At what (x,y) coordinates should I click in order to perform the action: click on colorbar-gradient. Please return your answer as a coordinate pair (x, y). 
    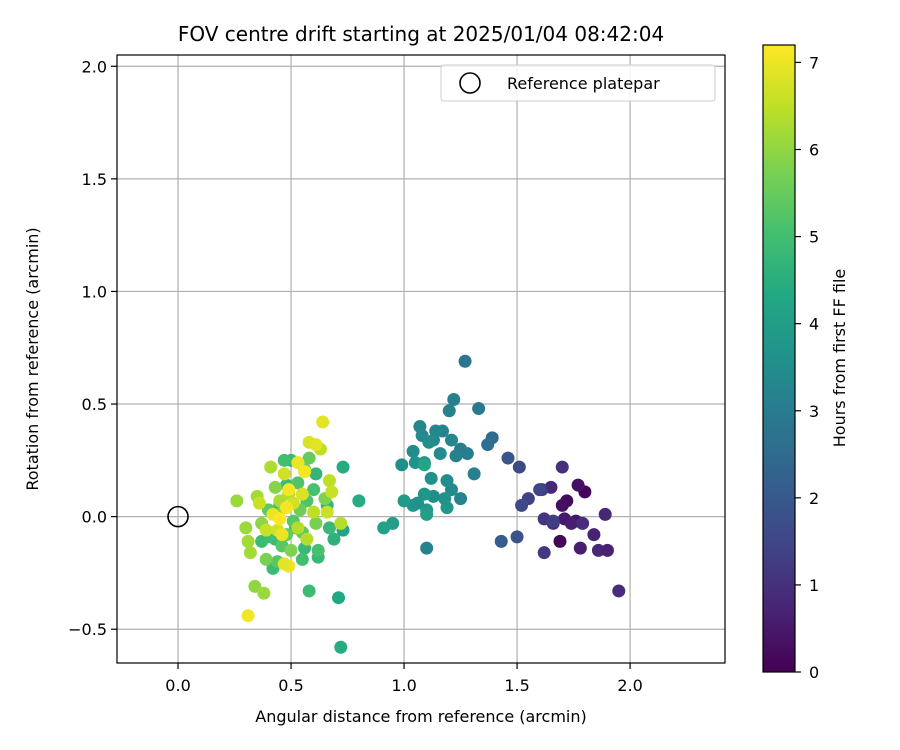
    Looking at the image, I should click on (779, 358).